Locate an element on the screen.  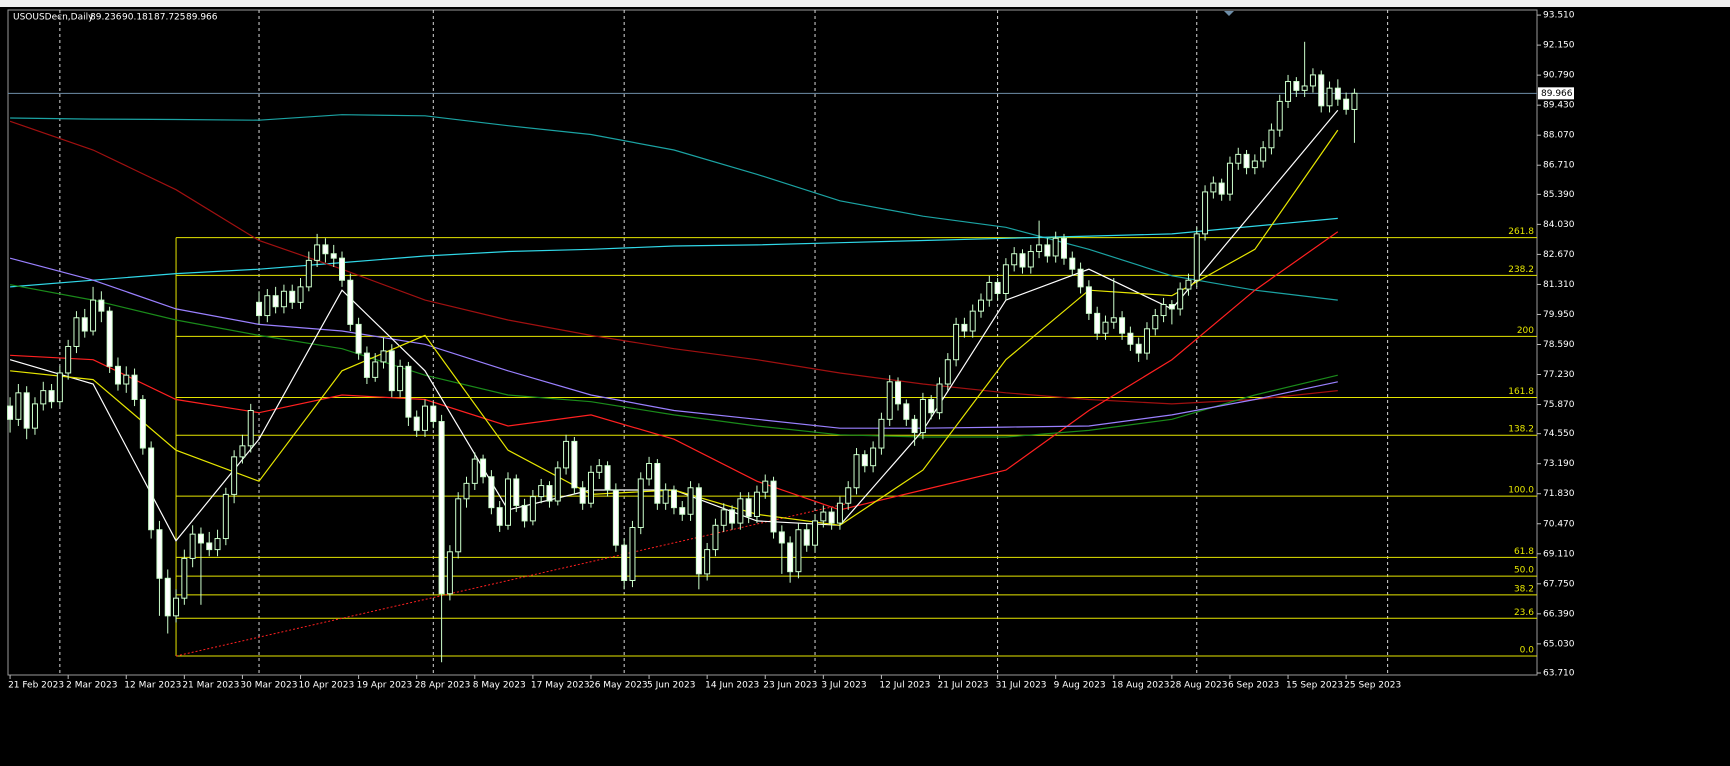
x-tick-label: 19 Apr 2023 is located at coordinates (385, 686).